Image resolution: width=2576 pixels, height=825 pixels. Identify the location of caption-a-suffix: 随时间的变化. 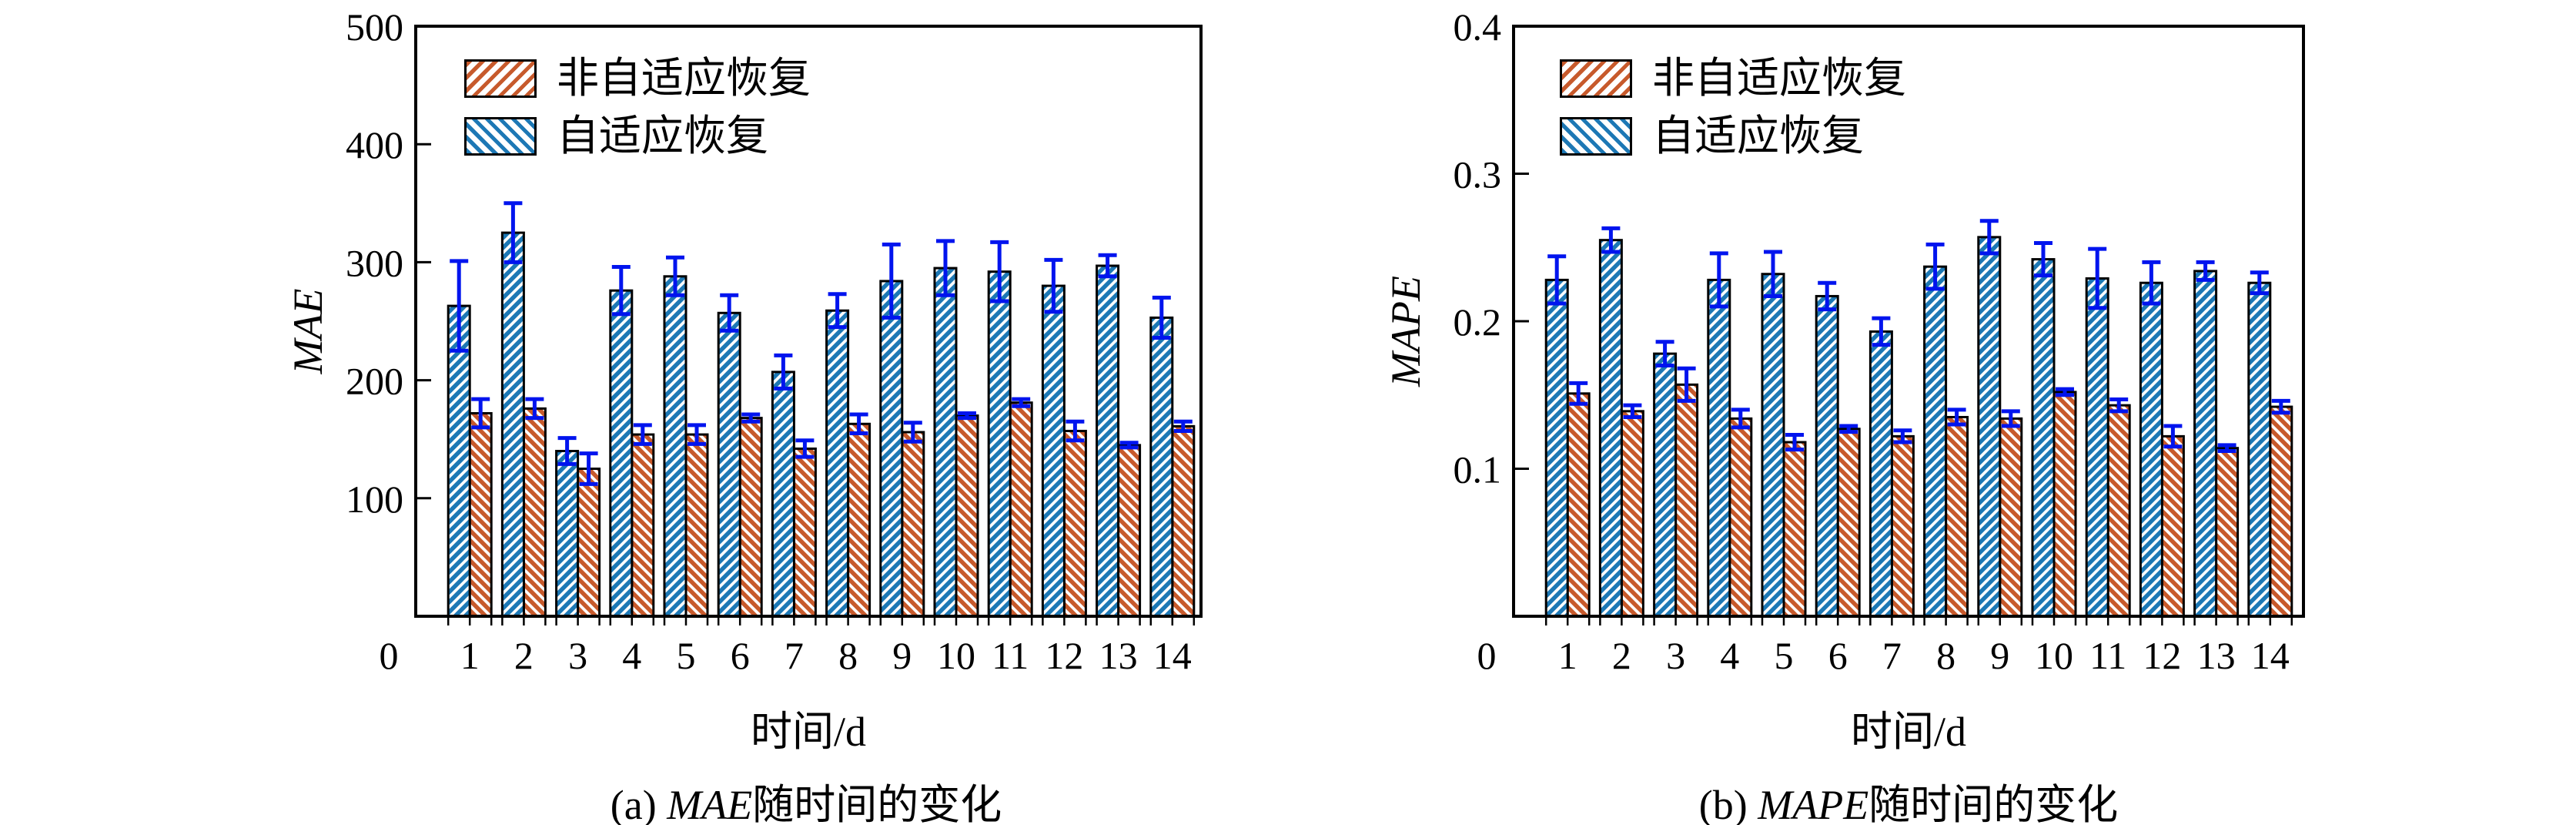
(877, 803).